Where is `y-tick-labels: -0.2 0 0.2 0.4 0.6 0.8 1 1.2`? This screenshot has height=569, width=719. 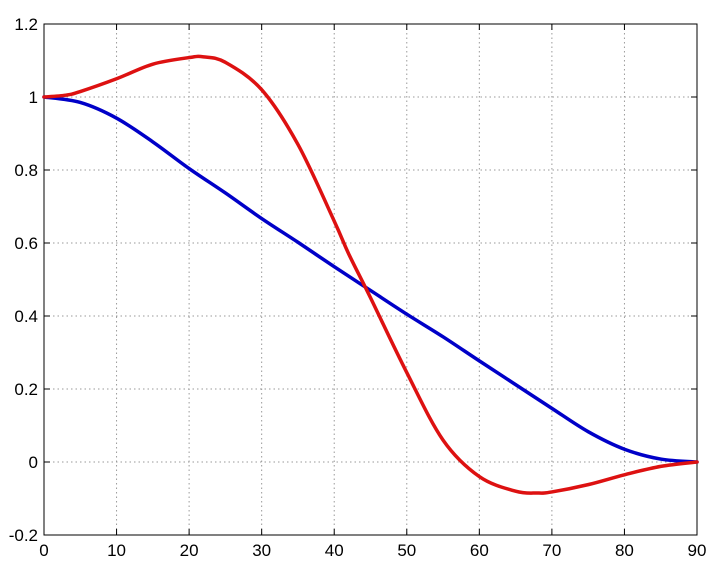 y-tick-labels: -0.2 0 0.2 0.4 0.6 0.8 1 1.2 is located at coordinates (23, 280).